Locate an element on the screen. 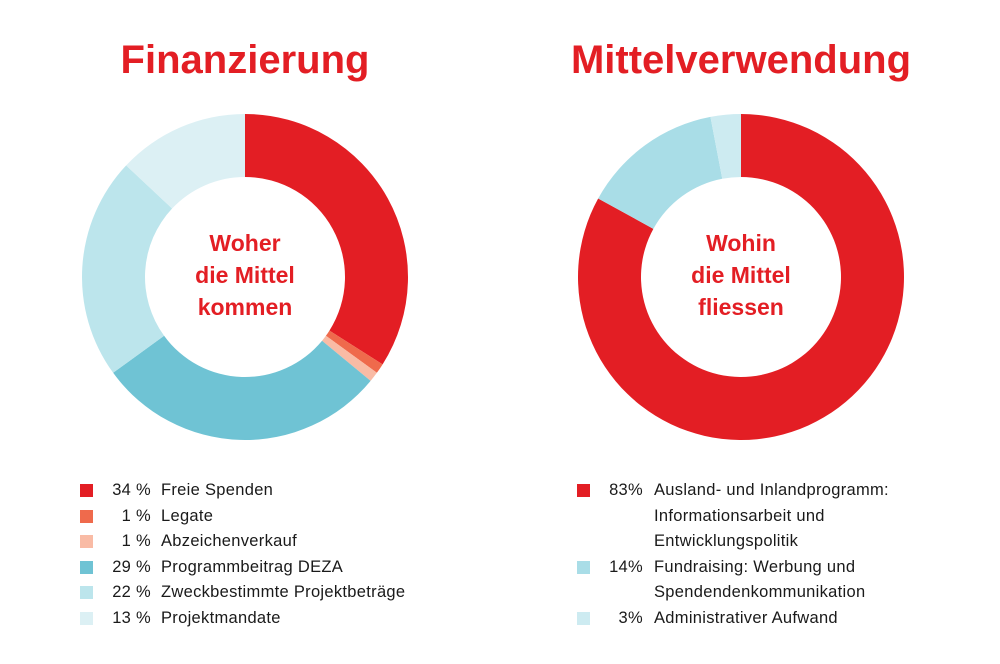  legend-label: Zweckbestimmte Projektbeträge is located at coordinates (283, 592).